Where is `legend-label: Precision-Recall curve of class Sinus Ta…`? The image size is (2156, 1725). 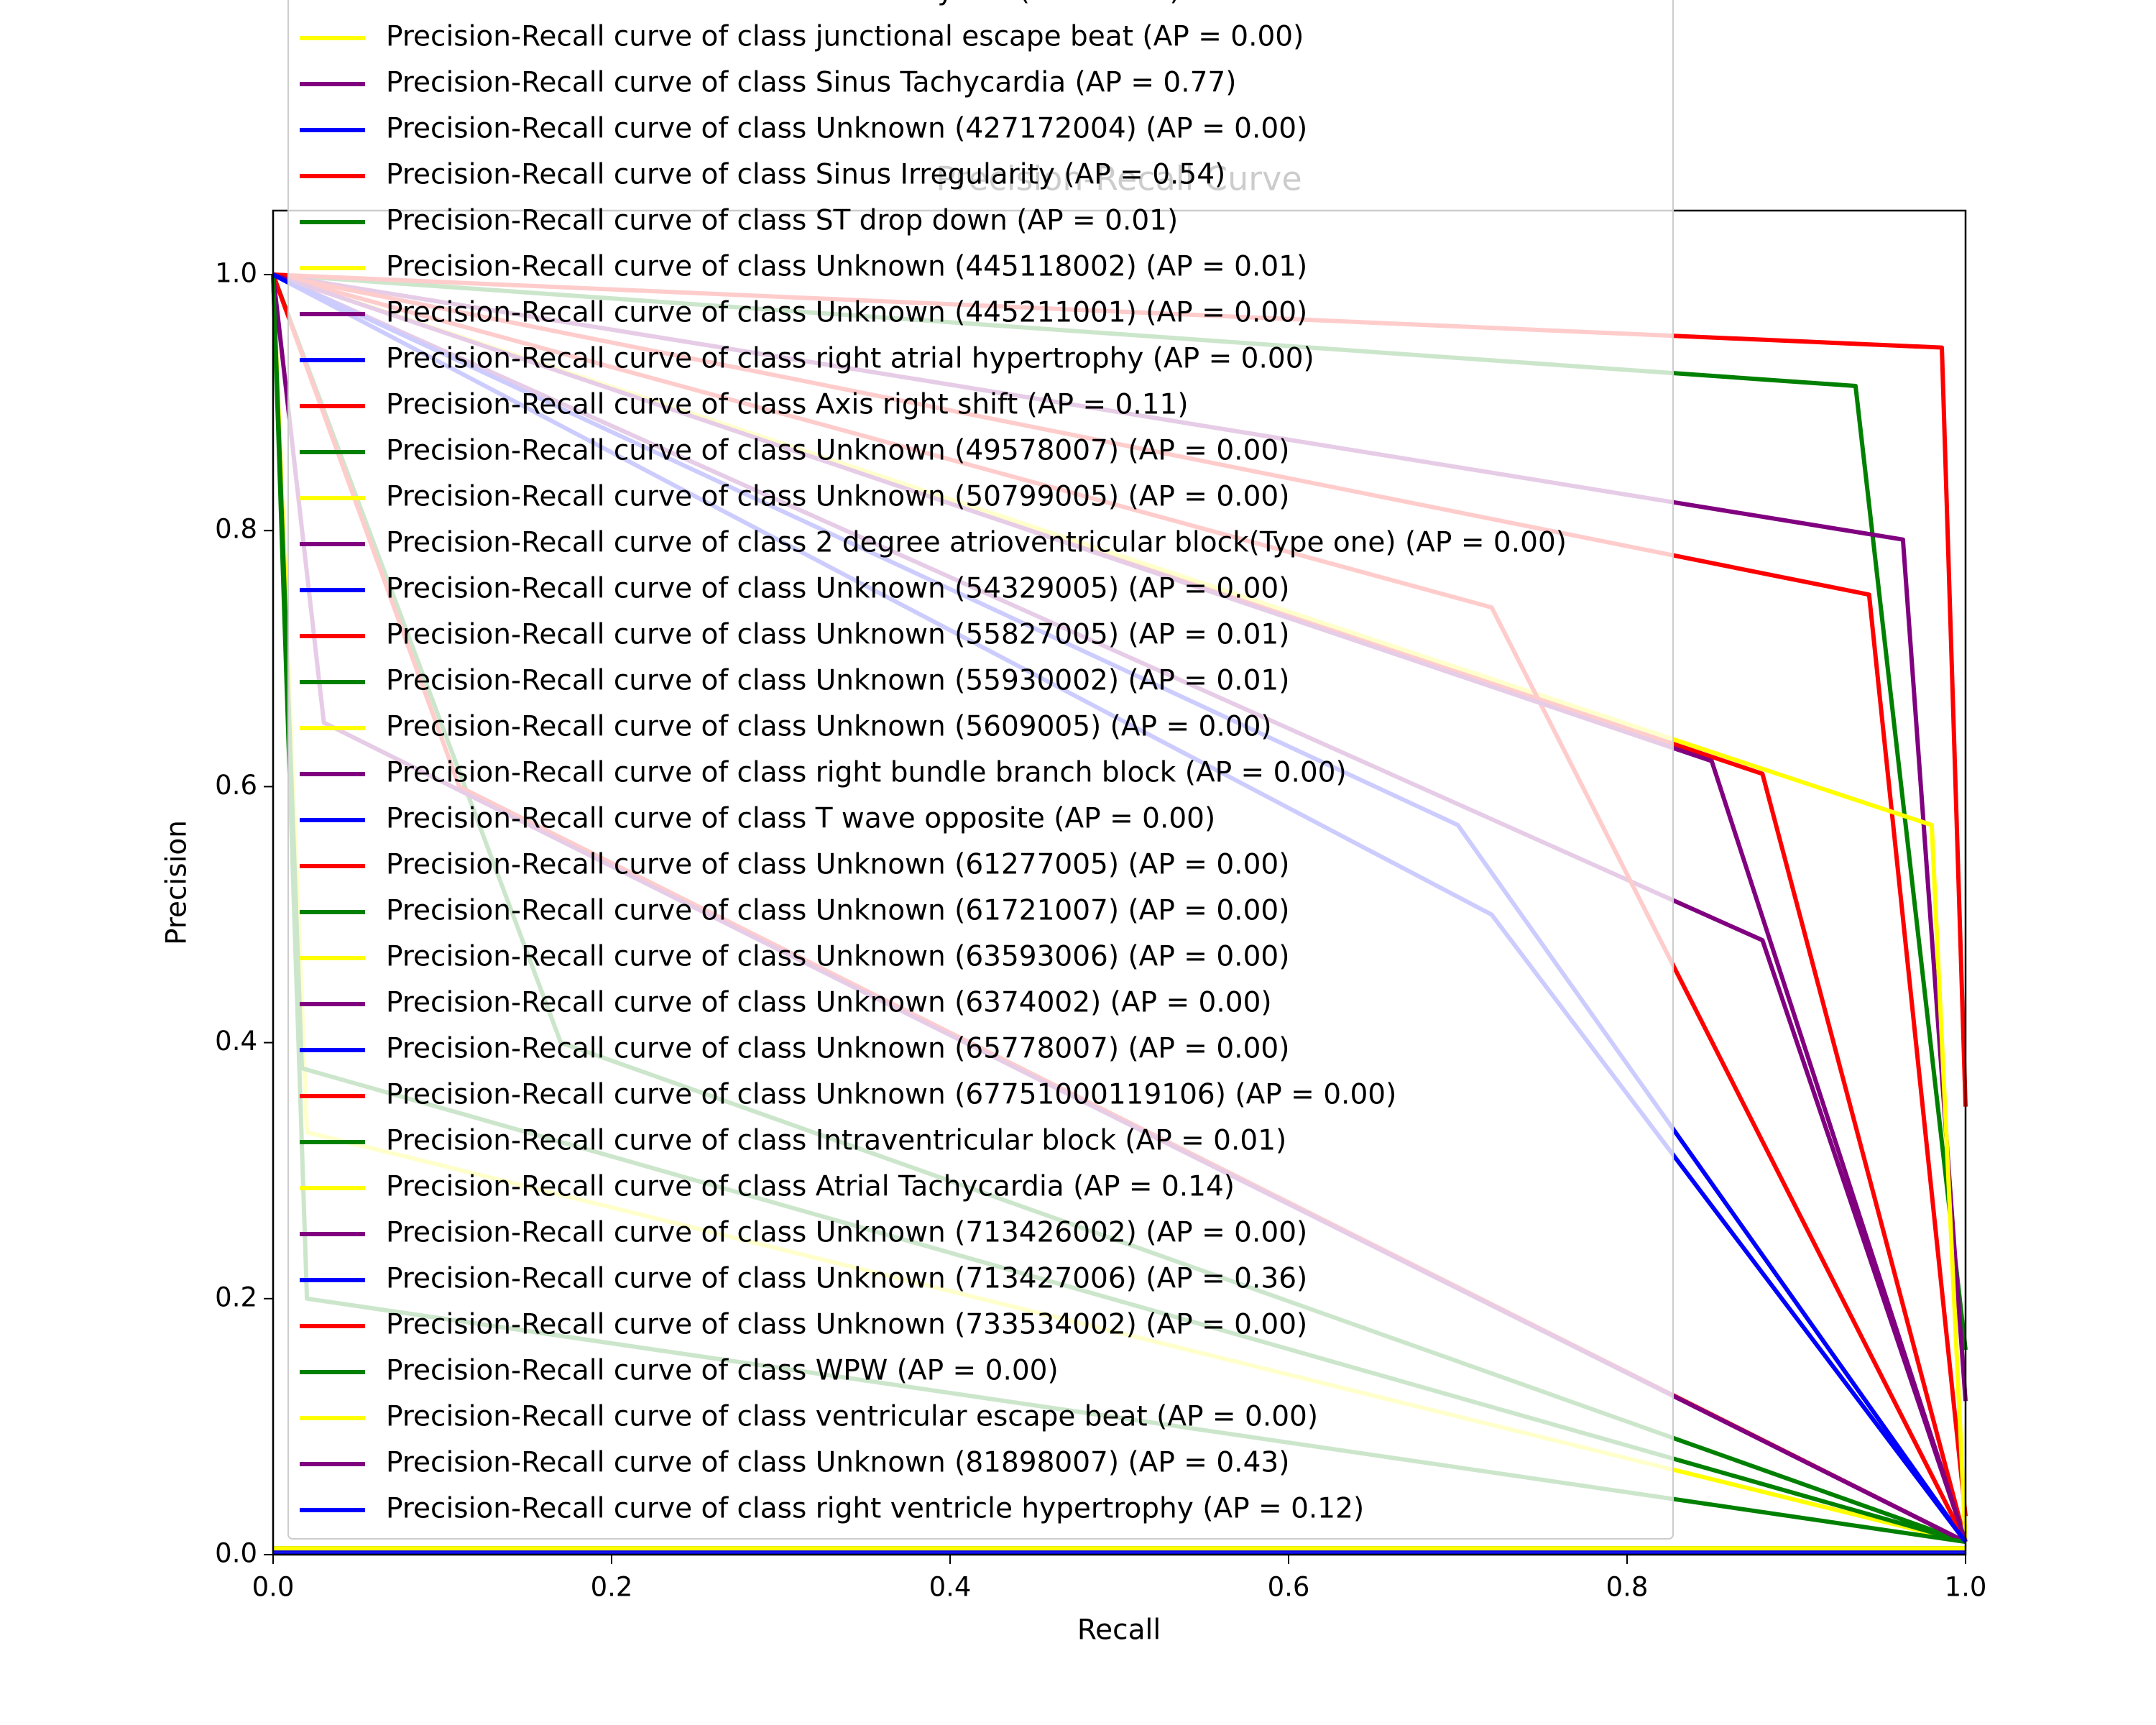 legend-label: Precision-Recall curve of class Sinus Ta… is located at coordinates (811, 83).